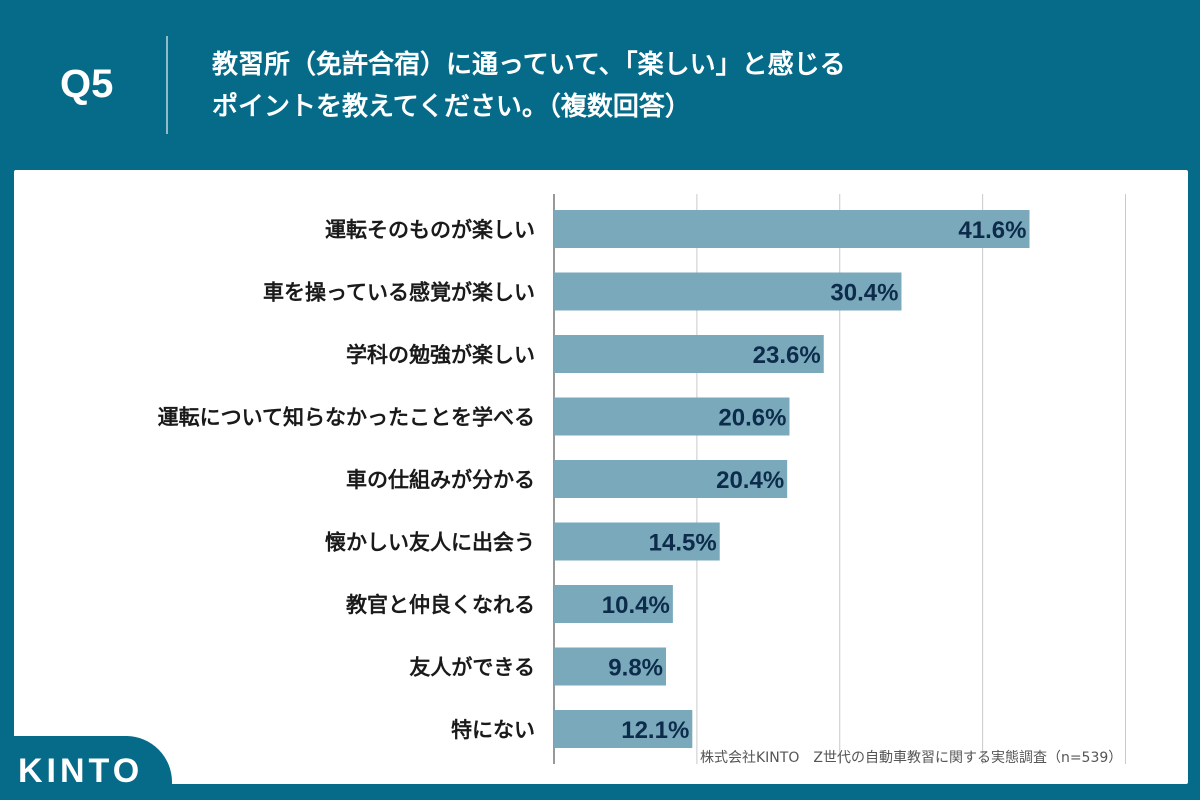  Describe the element at coordinates (992, 230) in the screenshot. I see `value-label: 41.6%` at that location.